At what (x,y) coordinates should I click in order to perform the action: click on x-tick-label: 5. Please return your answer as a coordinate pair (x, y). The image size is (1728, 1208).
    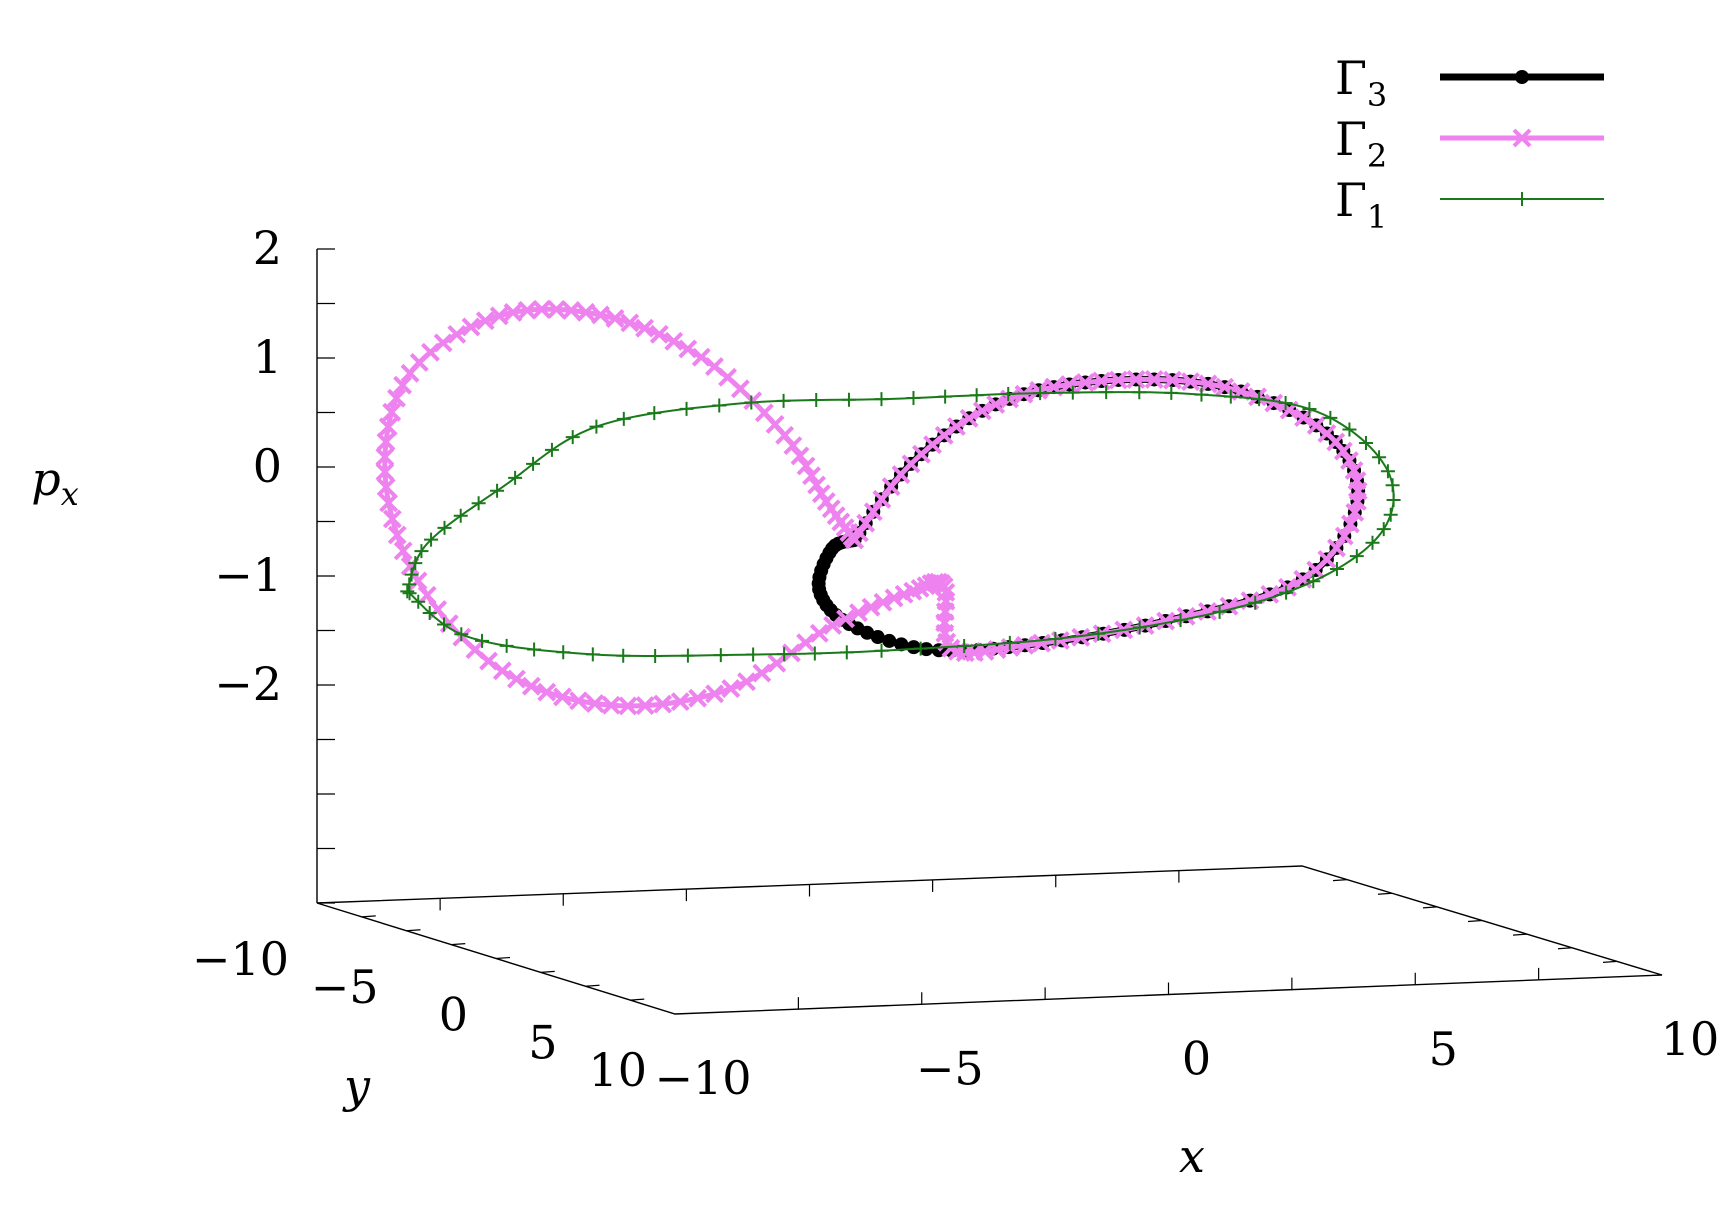
    Looking at the image, I should click on (1443, 1049).